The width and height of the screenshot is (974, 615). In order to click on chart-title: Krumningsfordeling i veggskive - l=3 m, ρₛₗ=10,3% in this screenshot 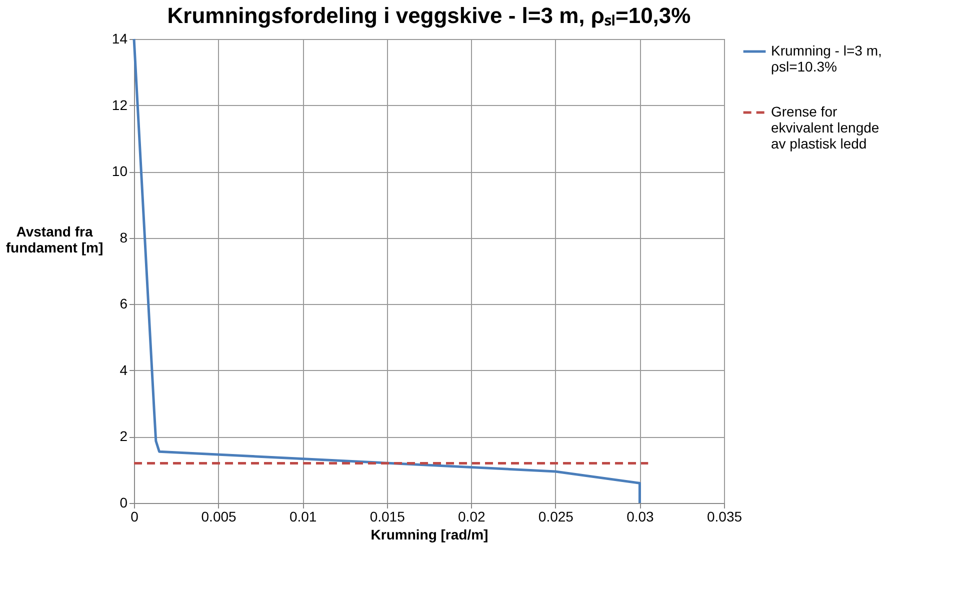, I will do `click(429, 15)`.